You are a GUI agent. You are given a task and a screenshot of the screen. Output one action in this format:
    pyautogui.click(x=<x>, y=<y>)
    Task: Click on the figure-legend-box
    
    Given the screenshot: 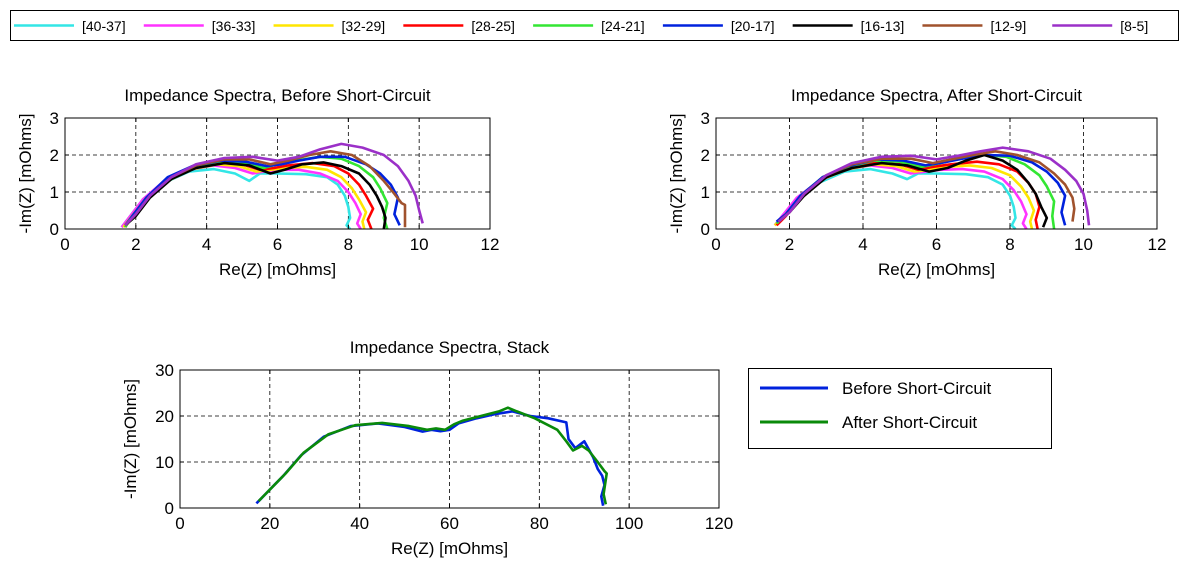 What is the action you would take?
    pyautogui.click(x=594, y=25)
    